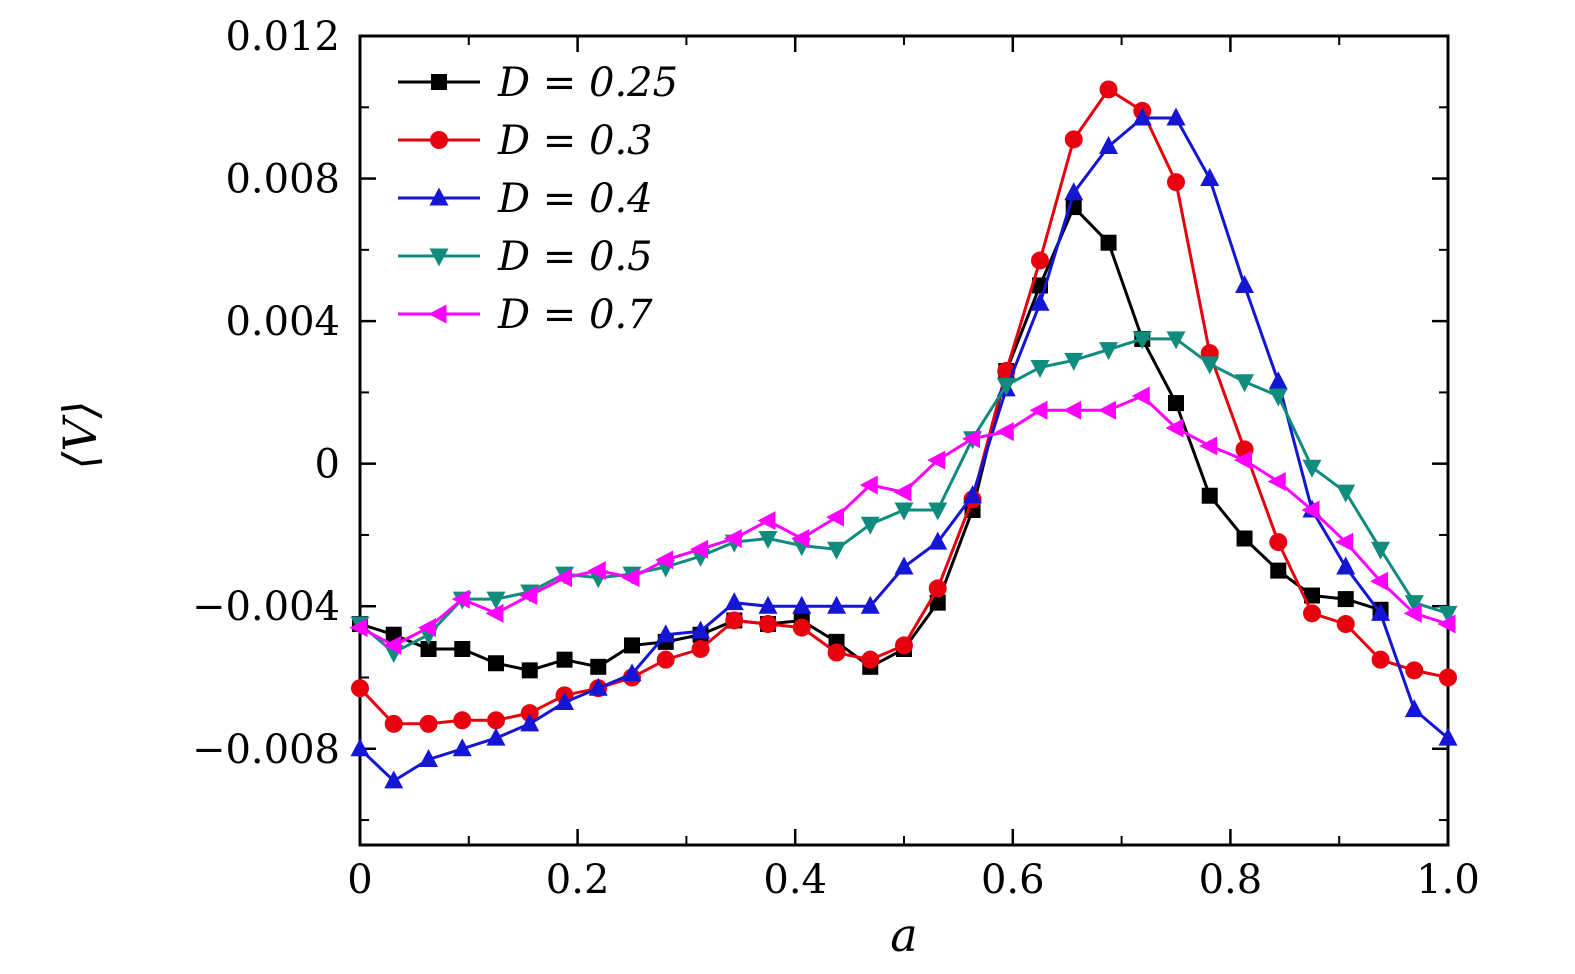 The width and height of the screenshot is (1575, 974). What do you see at coordinates (575, 257) in the screenshot?
I see `legend-label: D = 0.5` at bounding box center [575, 257].